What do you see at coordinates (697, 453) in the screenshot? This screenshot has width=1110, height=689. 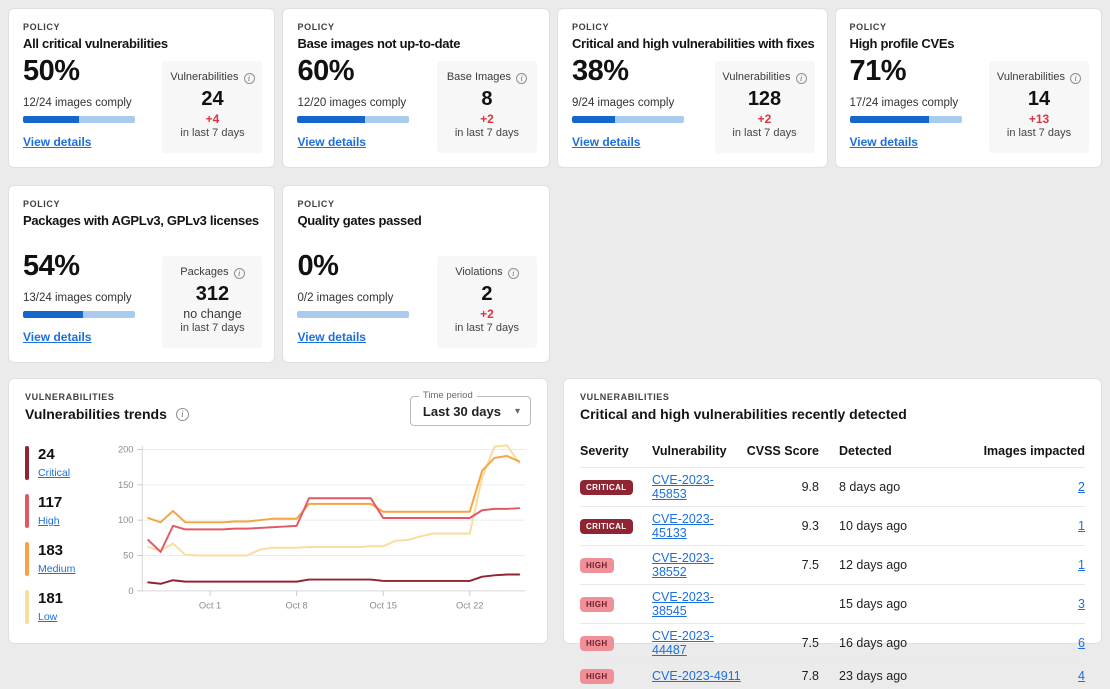 I see `column-header: Vulnerability` at bounding box center [697, 453].